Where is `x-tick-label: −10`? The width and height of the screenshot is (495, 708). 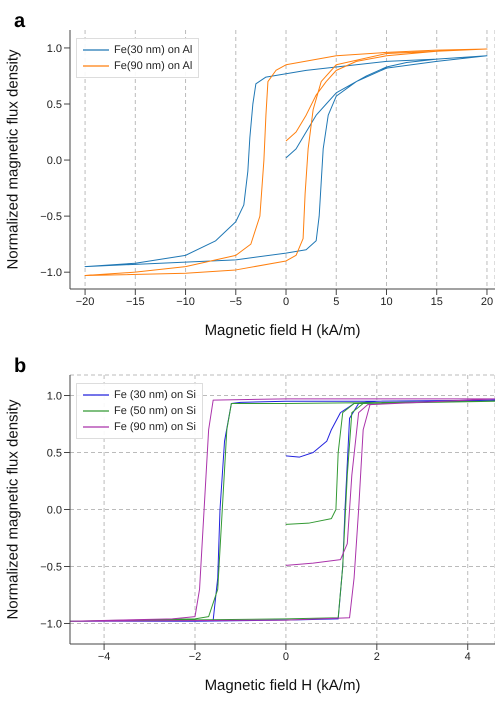 x-tick-label: −10 is located at coordinates (185, 302).